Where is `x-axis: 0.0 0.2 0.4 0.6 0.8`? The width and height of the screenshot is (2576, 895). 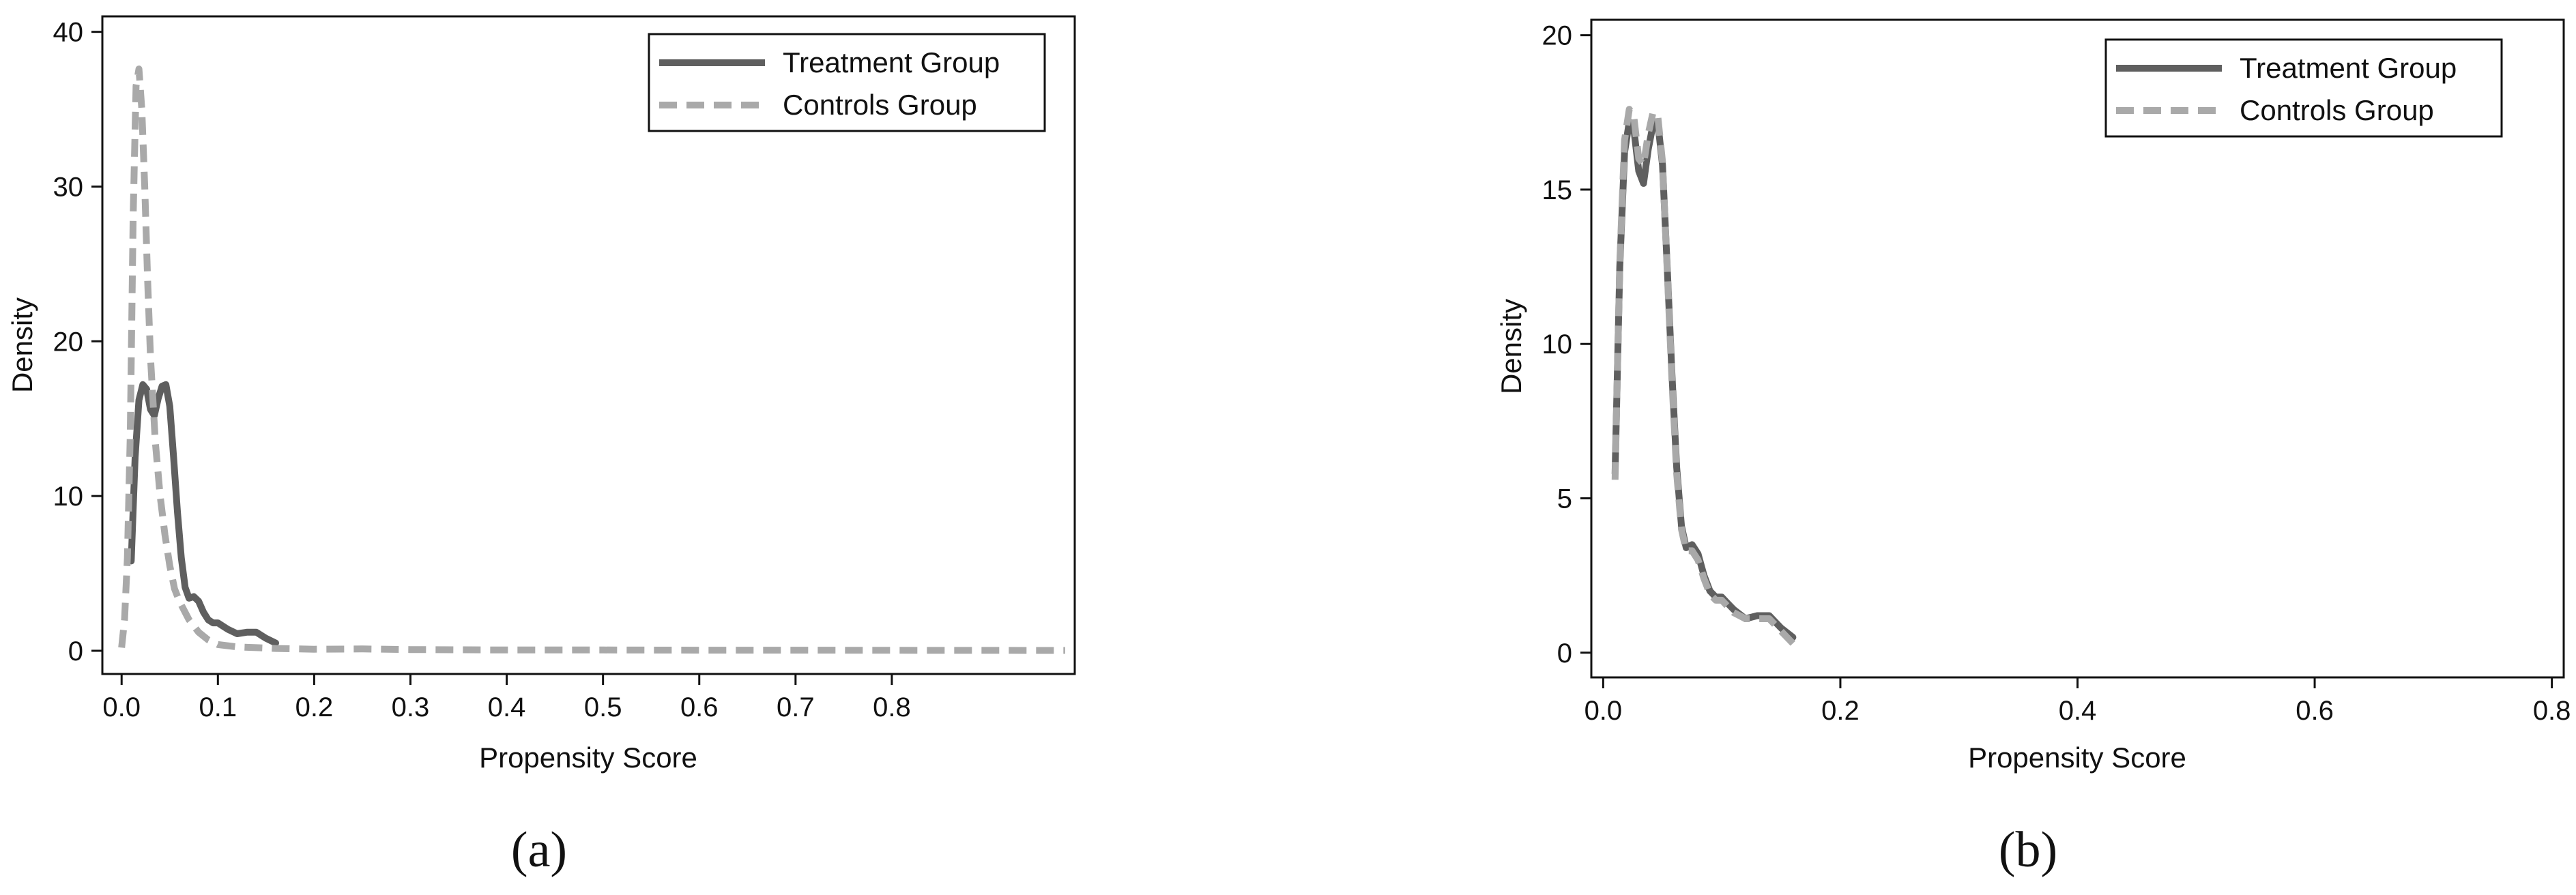
x-axis: 0.0 0.2 0.4 0.6 0.8 is located at coordinates (2077, 701).